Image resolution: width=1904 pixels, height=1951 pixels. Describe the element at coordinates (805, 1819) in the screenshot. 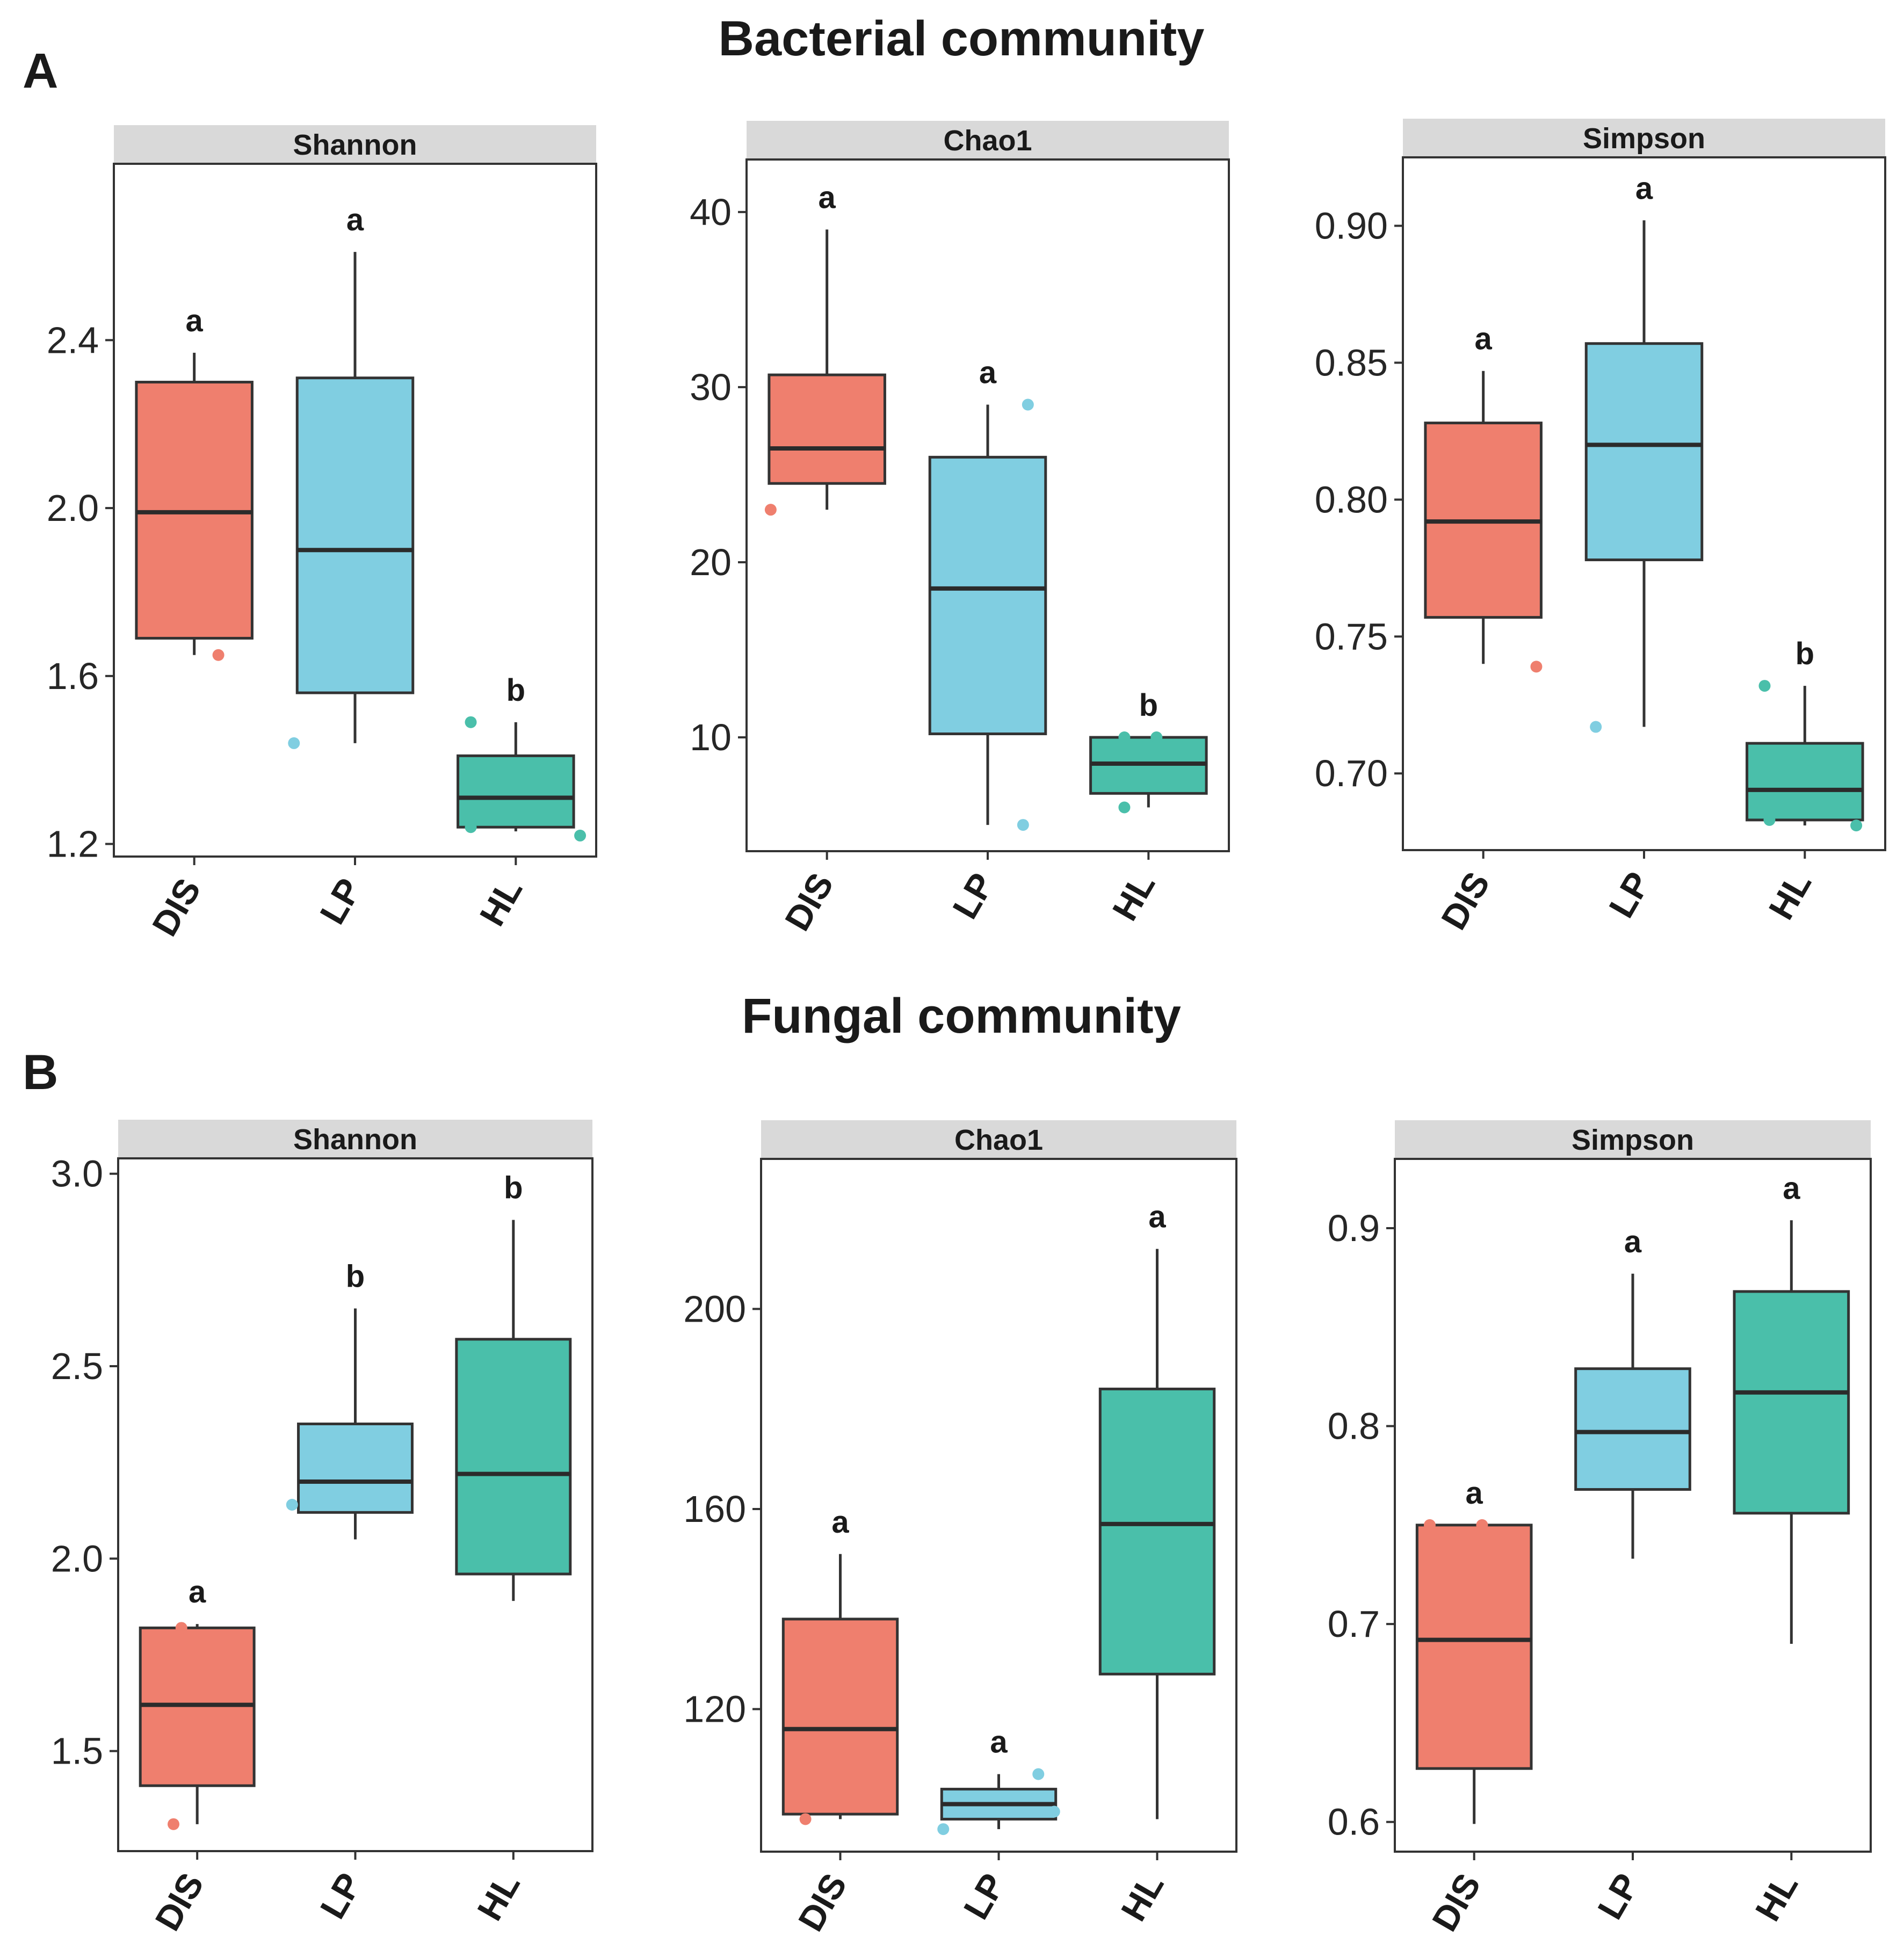

I see `data-point-b-chao1-dis` at that location.